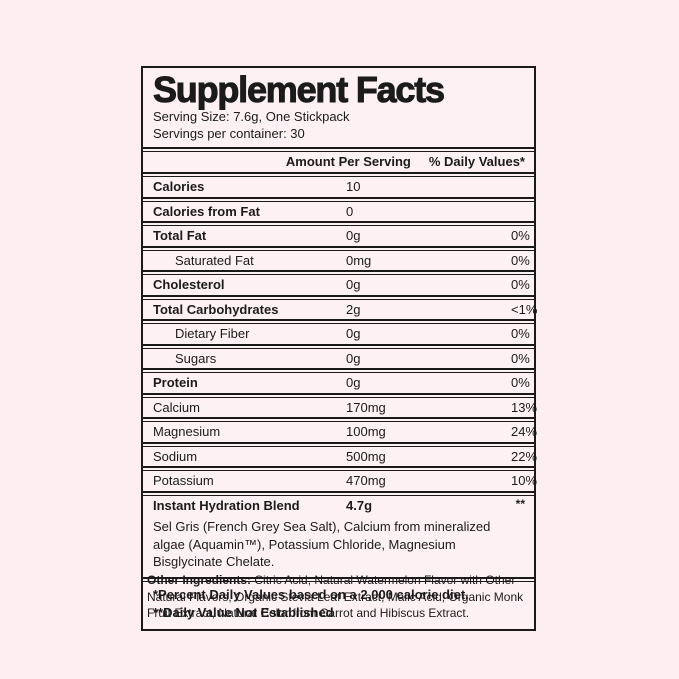 The height and width of the screenshot is (679, 679). What do you see at coordinates (338, 358) in the screenshot?
I see `nutrient-row: Sugars 0g 0%` at bounding box center [338, 358].